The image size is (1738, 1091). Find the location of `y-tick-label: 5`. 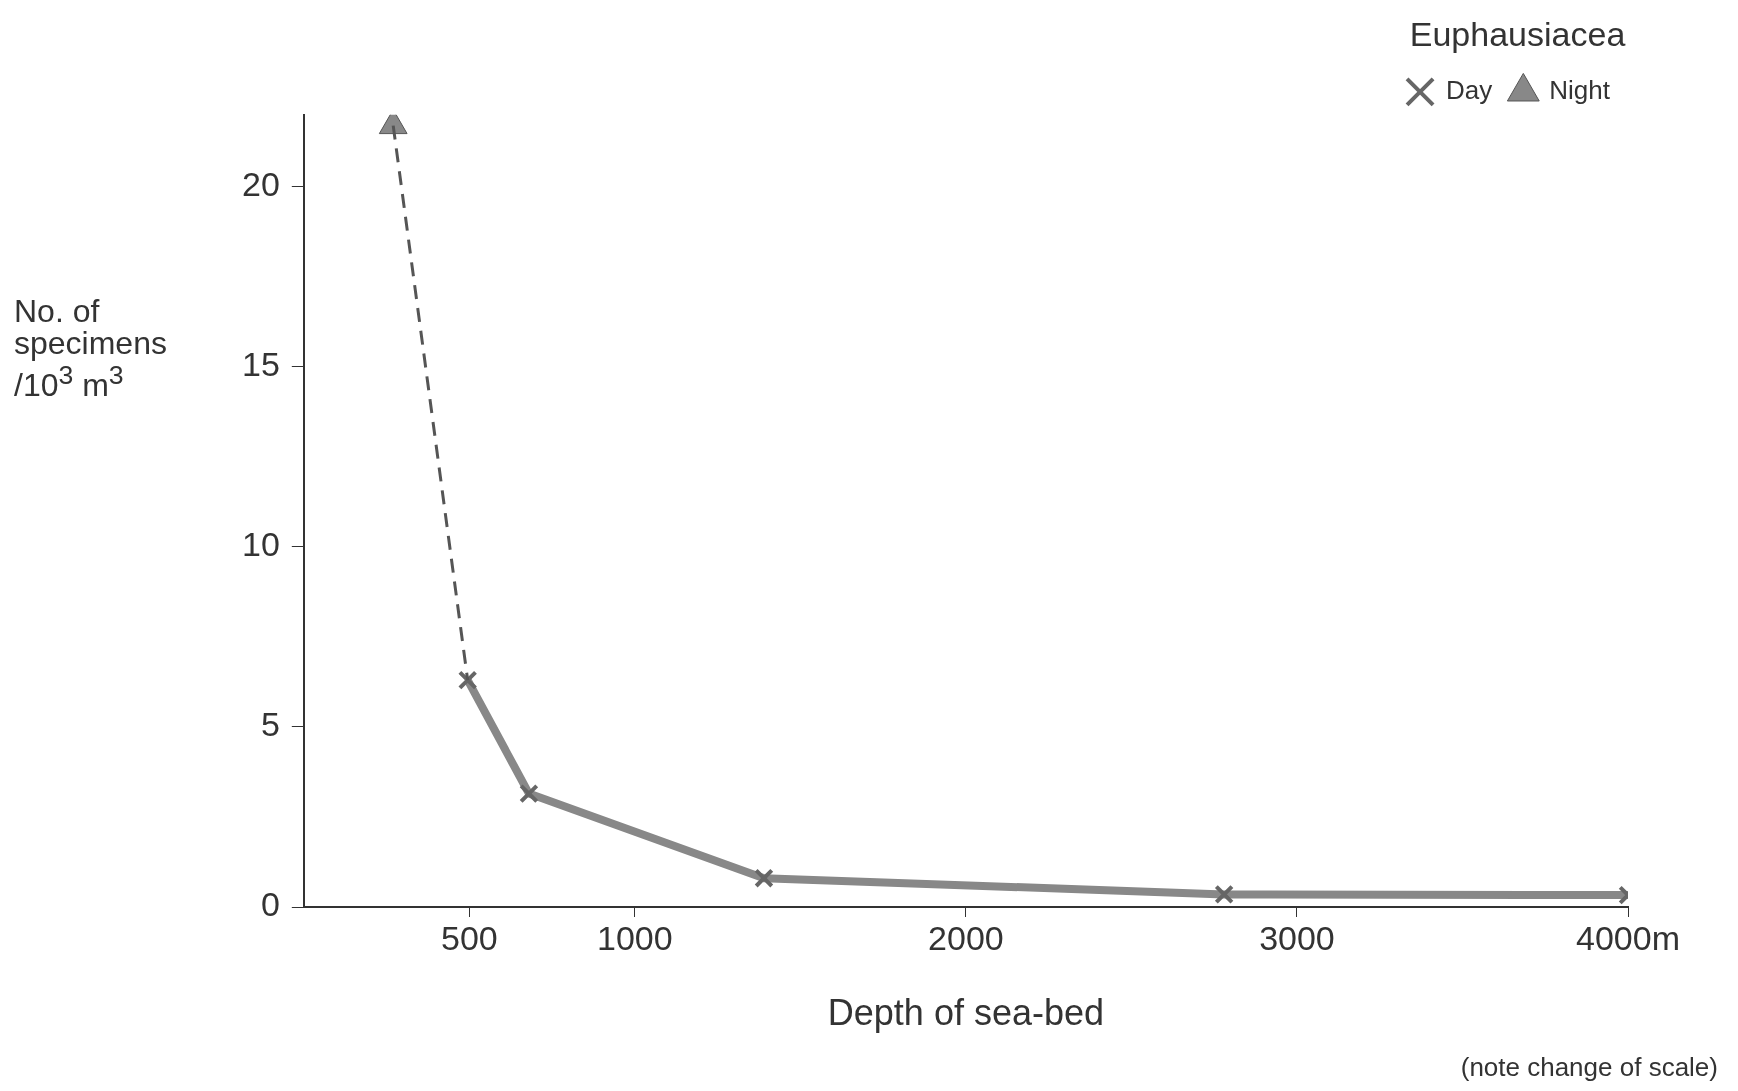

y-tick-label: 5 is located at coordinates (270, 724).